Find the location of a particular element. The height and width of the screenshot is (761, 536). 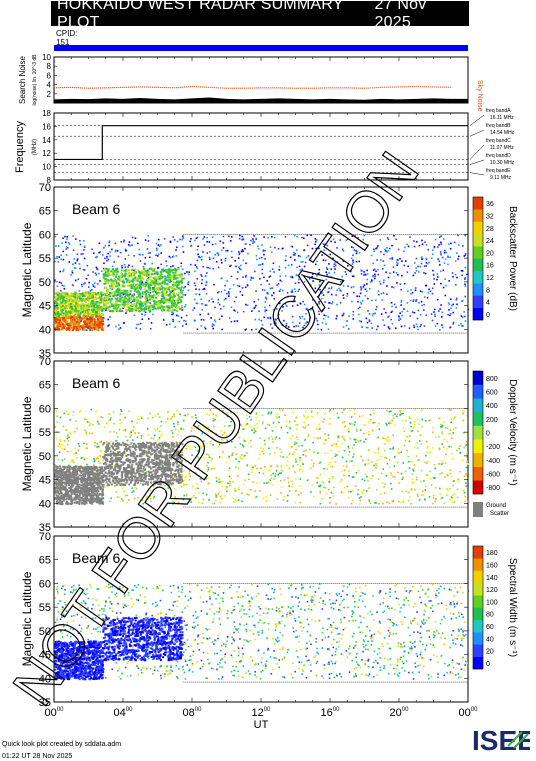

width-colorbar-tick: 120 is located at coordinates (492, 590).